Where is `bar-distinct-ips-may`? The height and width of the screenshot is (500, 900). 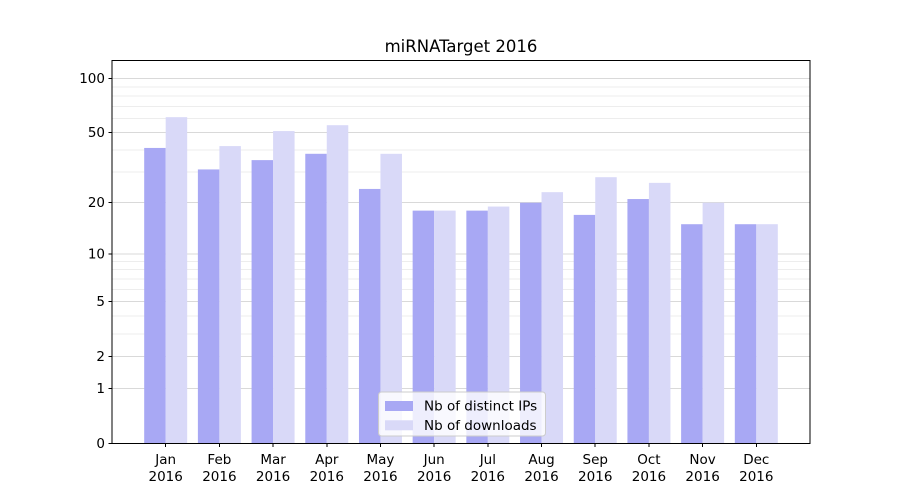 bar-distinct-ips-may is located at coordinates (369, 316).